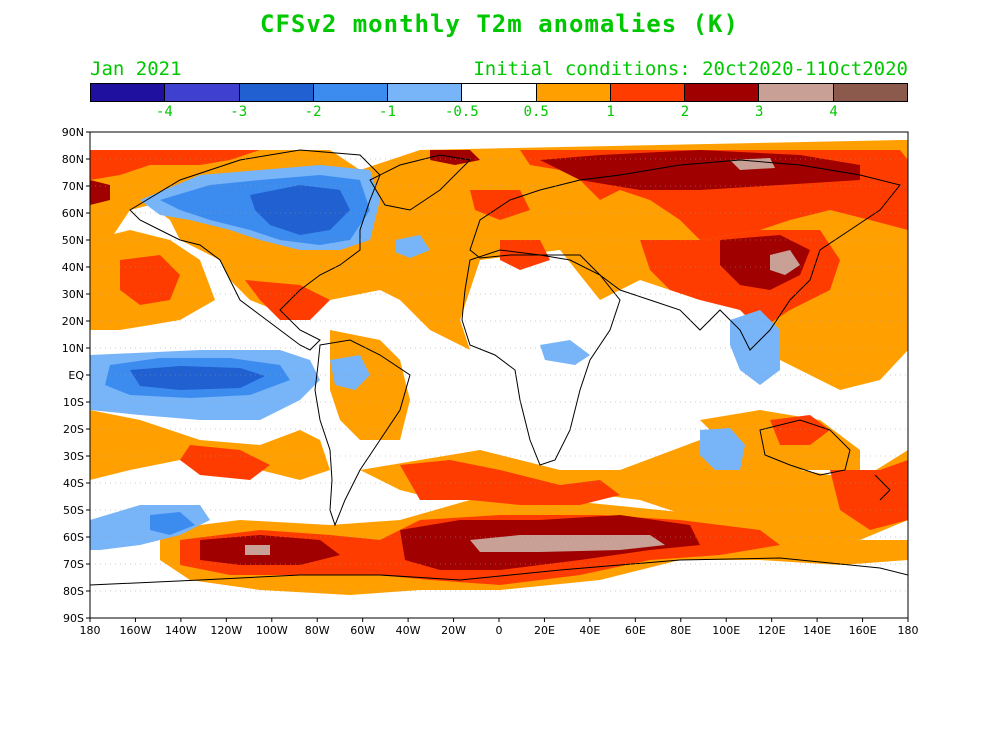  What do you see at coordinates (73, 294) in the screenshot?
I see `lat-tick-label: 30N` at bounding box center [73, 294].